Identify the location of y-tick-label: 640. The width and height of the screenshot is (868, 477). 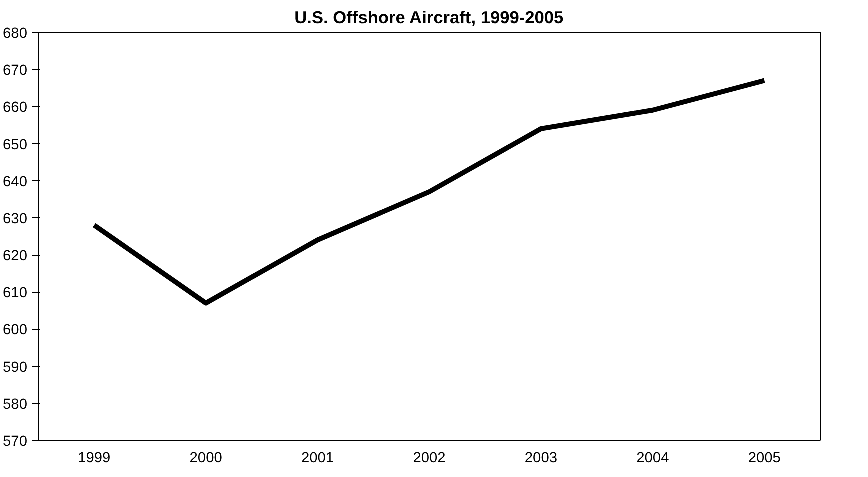
(15, 182).